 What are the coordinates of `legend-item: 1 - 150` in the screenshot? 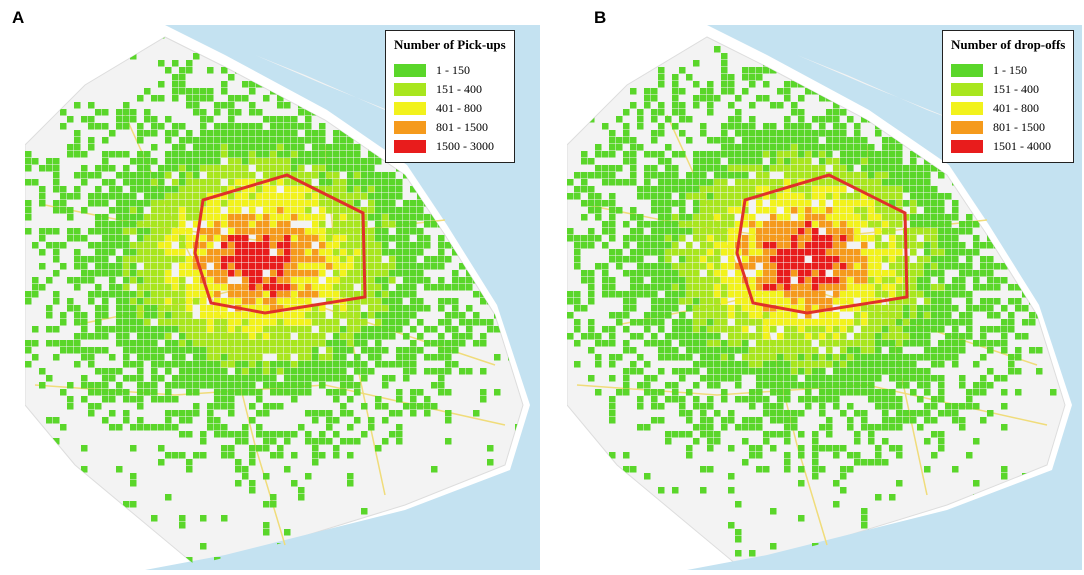 It's located at (450, 70).